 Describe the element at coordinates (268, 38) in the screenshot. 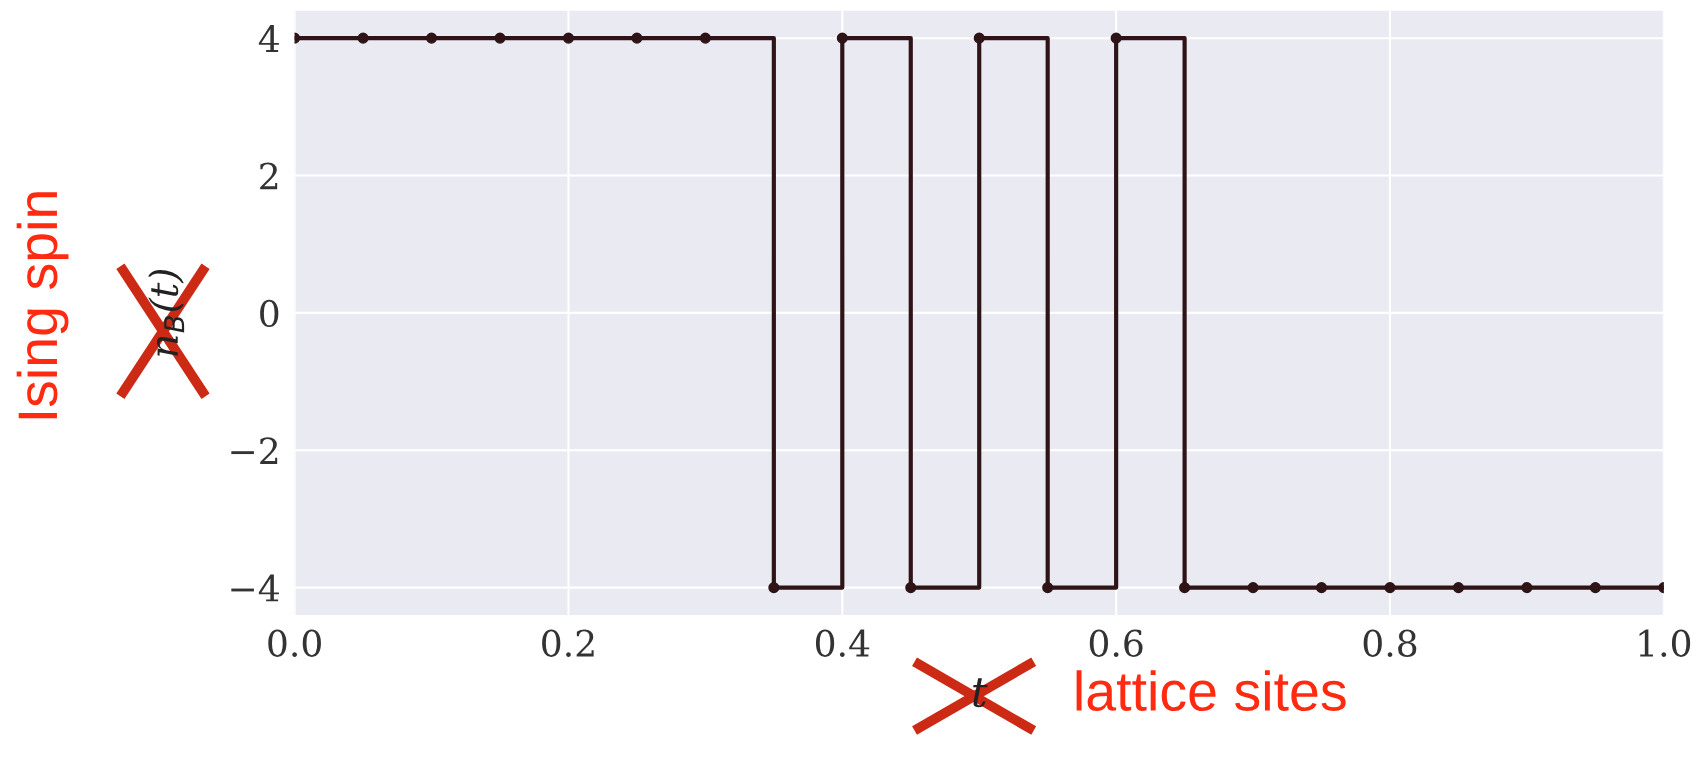

I see `y-tick-label: 4` at that location.